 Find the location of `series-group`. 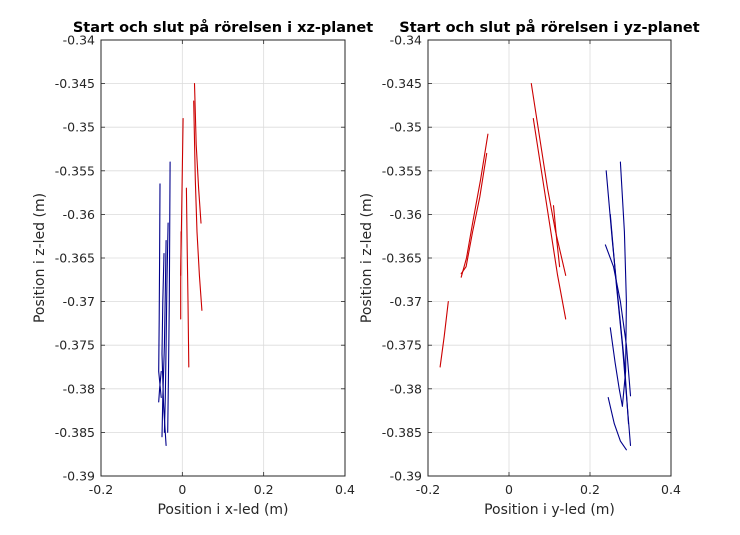

series-group is located at coordinates (180, 265).